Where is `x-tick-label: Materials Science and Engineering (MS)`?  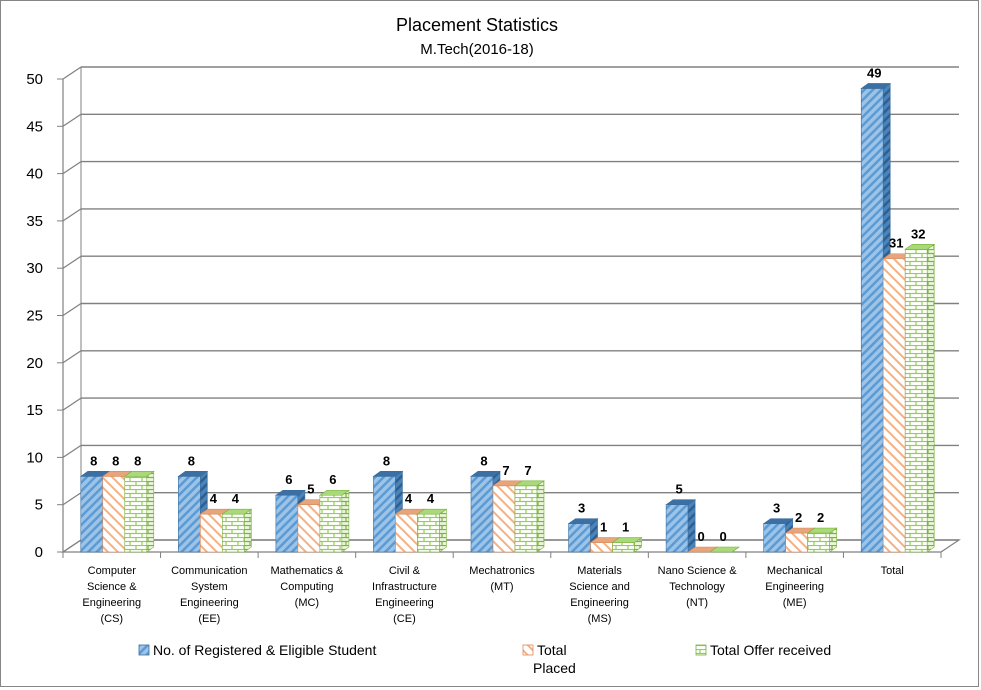
x-tick-label: Materials Science and Engineering (MS) is located at coordinates (599, 595).